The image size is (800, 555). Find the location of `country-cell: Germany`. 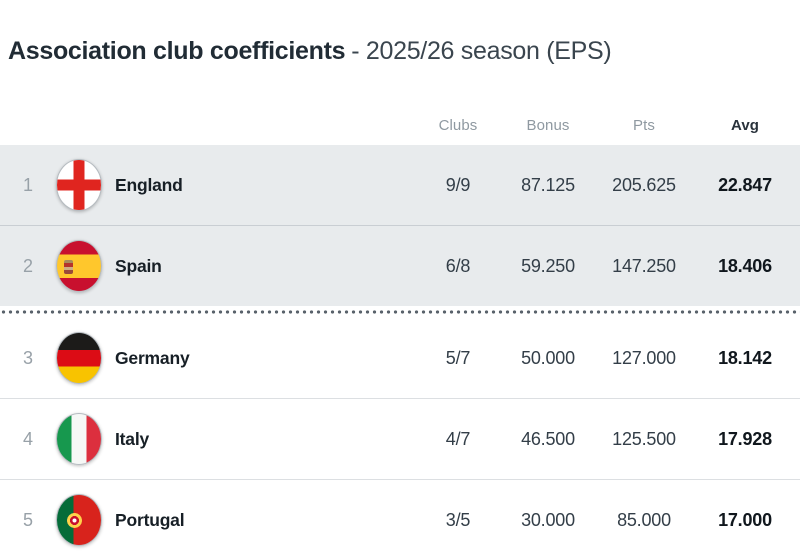

country-cell: Germany is located at coordinates (235, 358).